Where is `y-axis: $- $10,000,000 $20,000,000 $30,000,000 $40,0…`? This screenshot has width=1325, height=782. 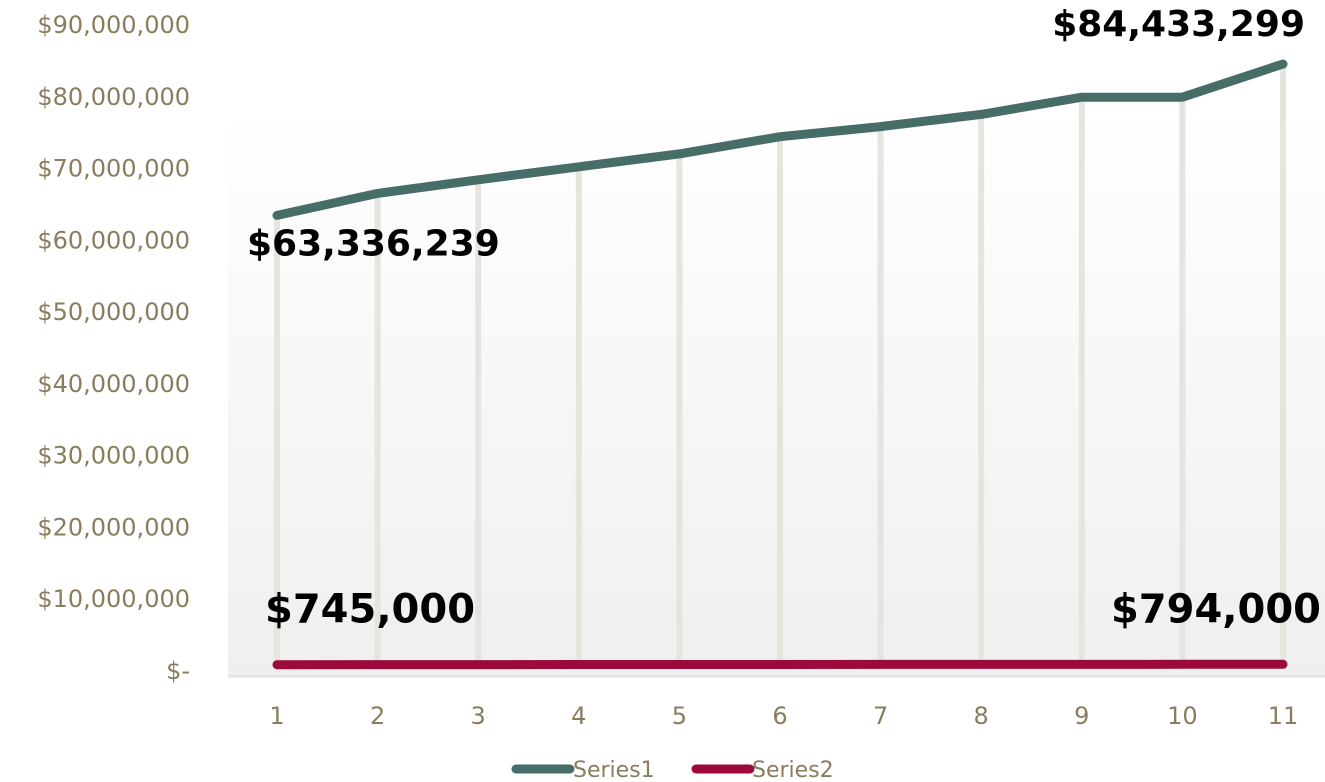
y-axis: $- $10,000,000 $20,000,000 $30,000,000 $40,0… is located at coordinates (113, 348).